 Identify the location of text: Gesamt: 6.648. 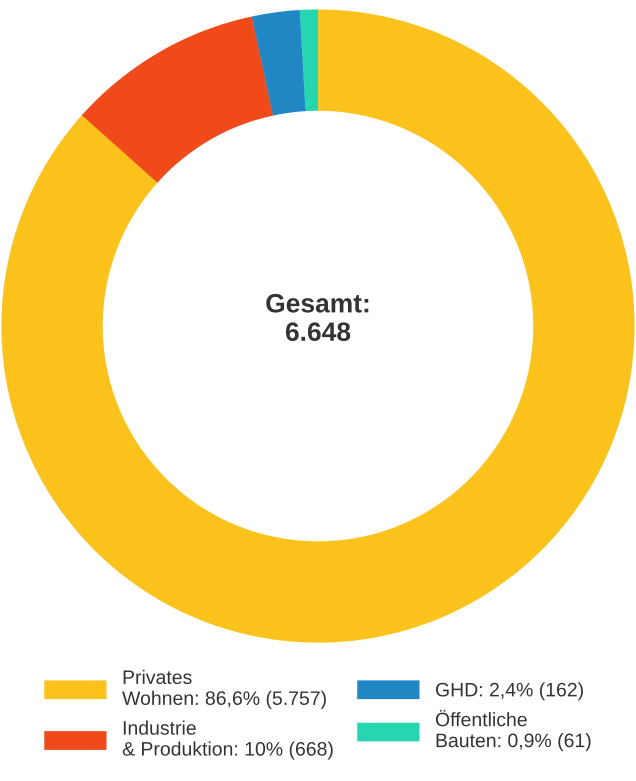
(317, 318).